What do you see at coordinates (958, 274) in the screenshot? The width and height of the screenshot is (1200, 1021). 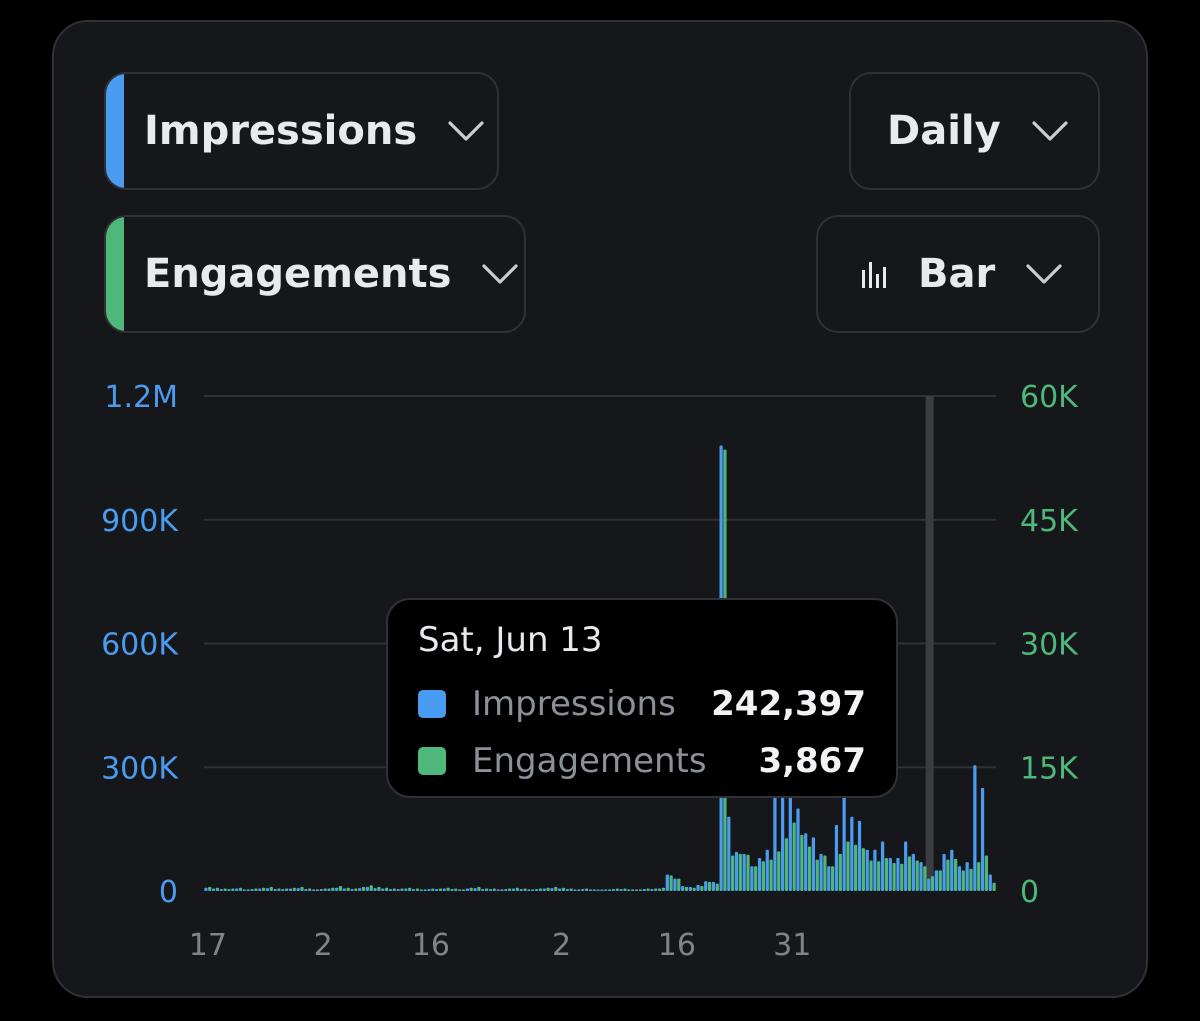 I see `chart-type-dropdown: Bar` at bounding box center [958, 274].